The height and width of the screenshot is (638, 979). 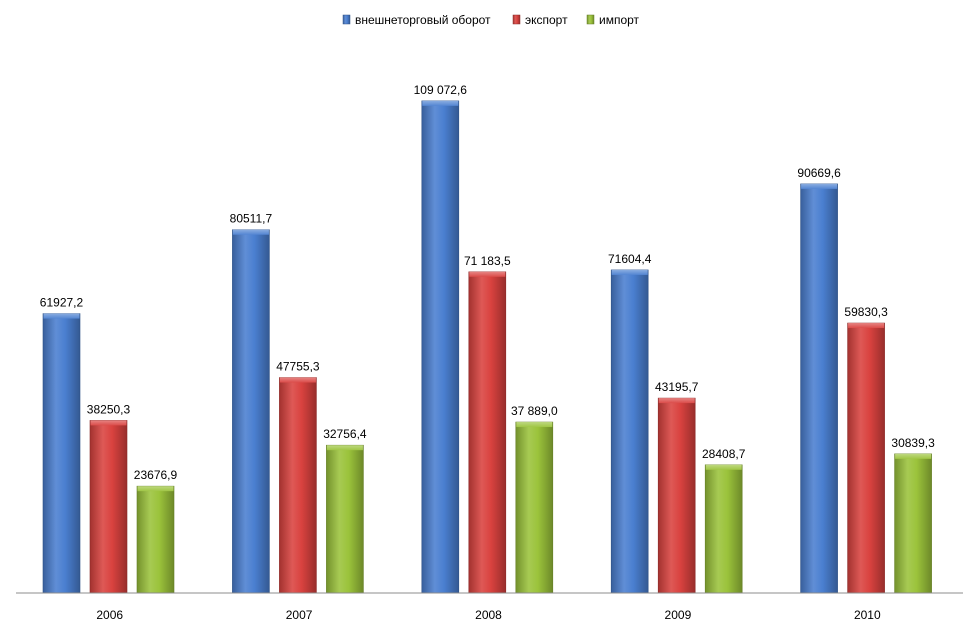 What do you see at coordinates (156, 475) in the screenshot?
I see `data-label-2006-series-3: 23676,9` at bounding box center [156, 475].